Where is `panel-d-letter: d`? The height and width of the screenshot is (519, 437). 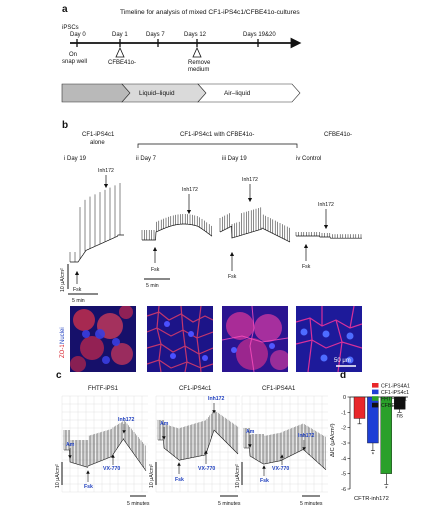
panel-d-letter: d is located at coordinates (343, 375).